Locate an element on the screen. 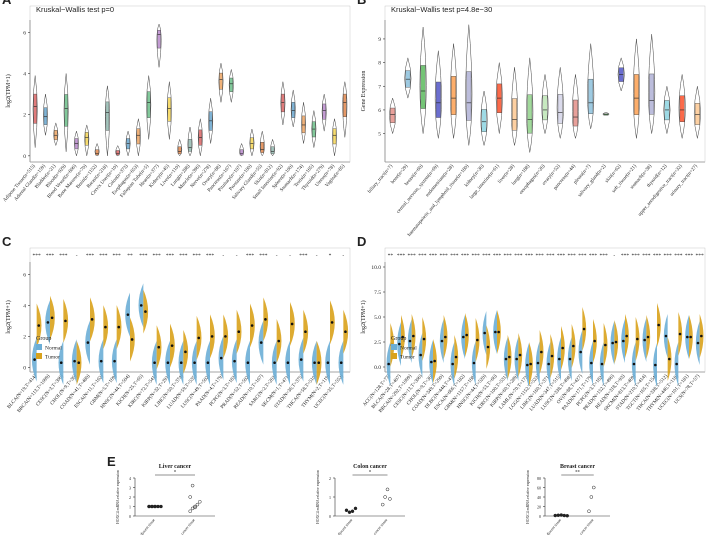 This screenshot has height=535, width=708. y-tick-label: 2.5 is located at coordinates (377, 343).